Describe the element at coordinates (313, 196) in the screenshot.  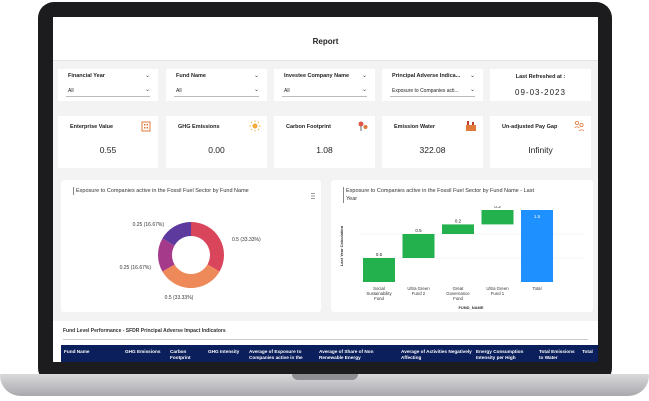
I see `filter-icon` at that location.